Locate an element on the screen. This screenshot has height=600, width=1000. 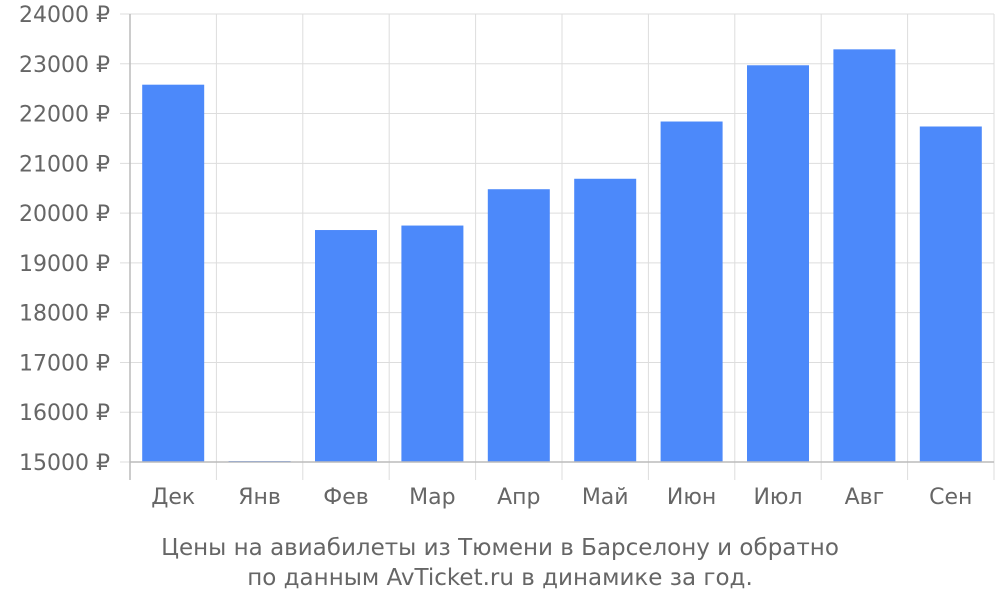
x-tick-label: Мар is located at coordinates (432, 497).